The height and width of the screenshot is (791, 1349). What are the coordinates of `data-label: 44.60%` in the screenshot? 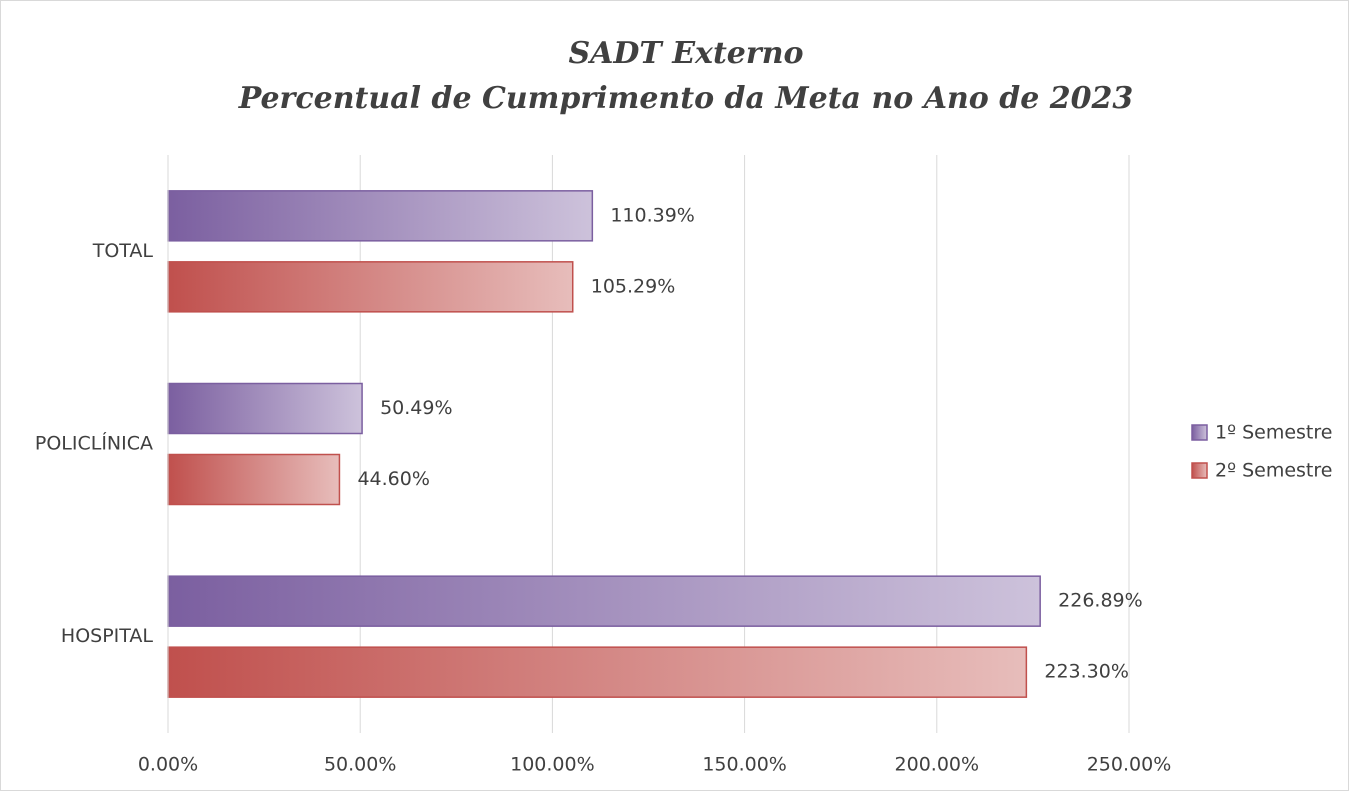 It's located at (393, 479).